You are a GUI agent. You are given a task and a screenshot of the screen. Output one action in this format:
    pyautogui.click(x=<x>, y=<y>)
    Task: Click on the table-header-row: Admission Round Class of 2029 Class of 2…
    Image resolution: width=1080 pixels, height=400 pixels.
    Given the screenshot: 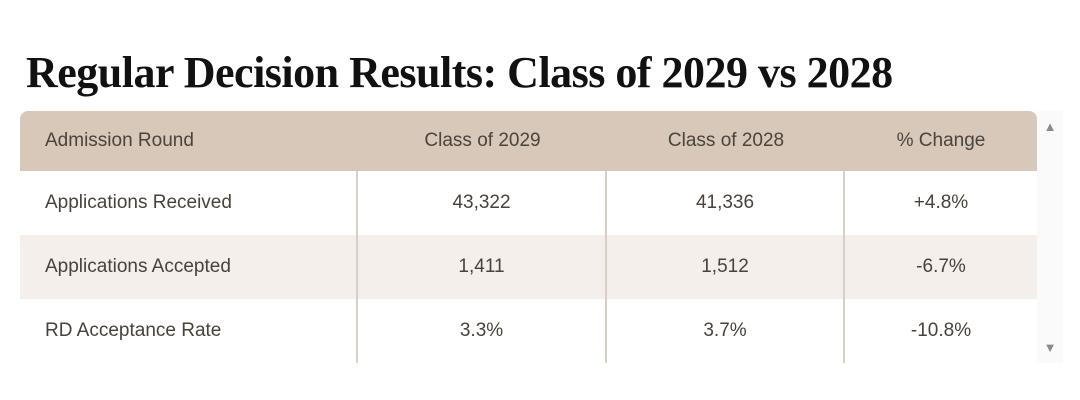 What is the action you would take?
    pyautogui.click(x=528, y=141)
    